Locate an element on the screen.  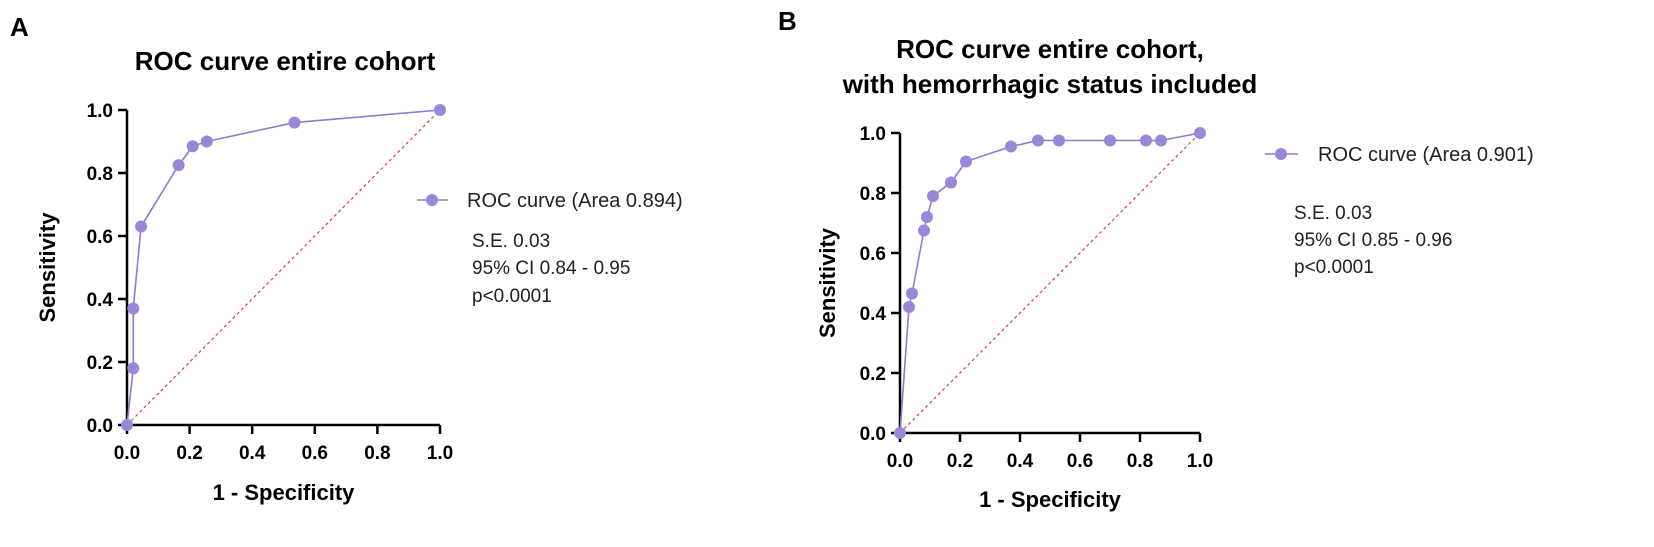
chart-a-panel-letter: A is located at coordinates (19, 27).